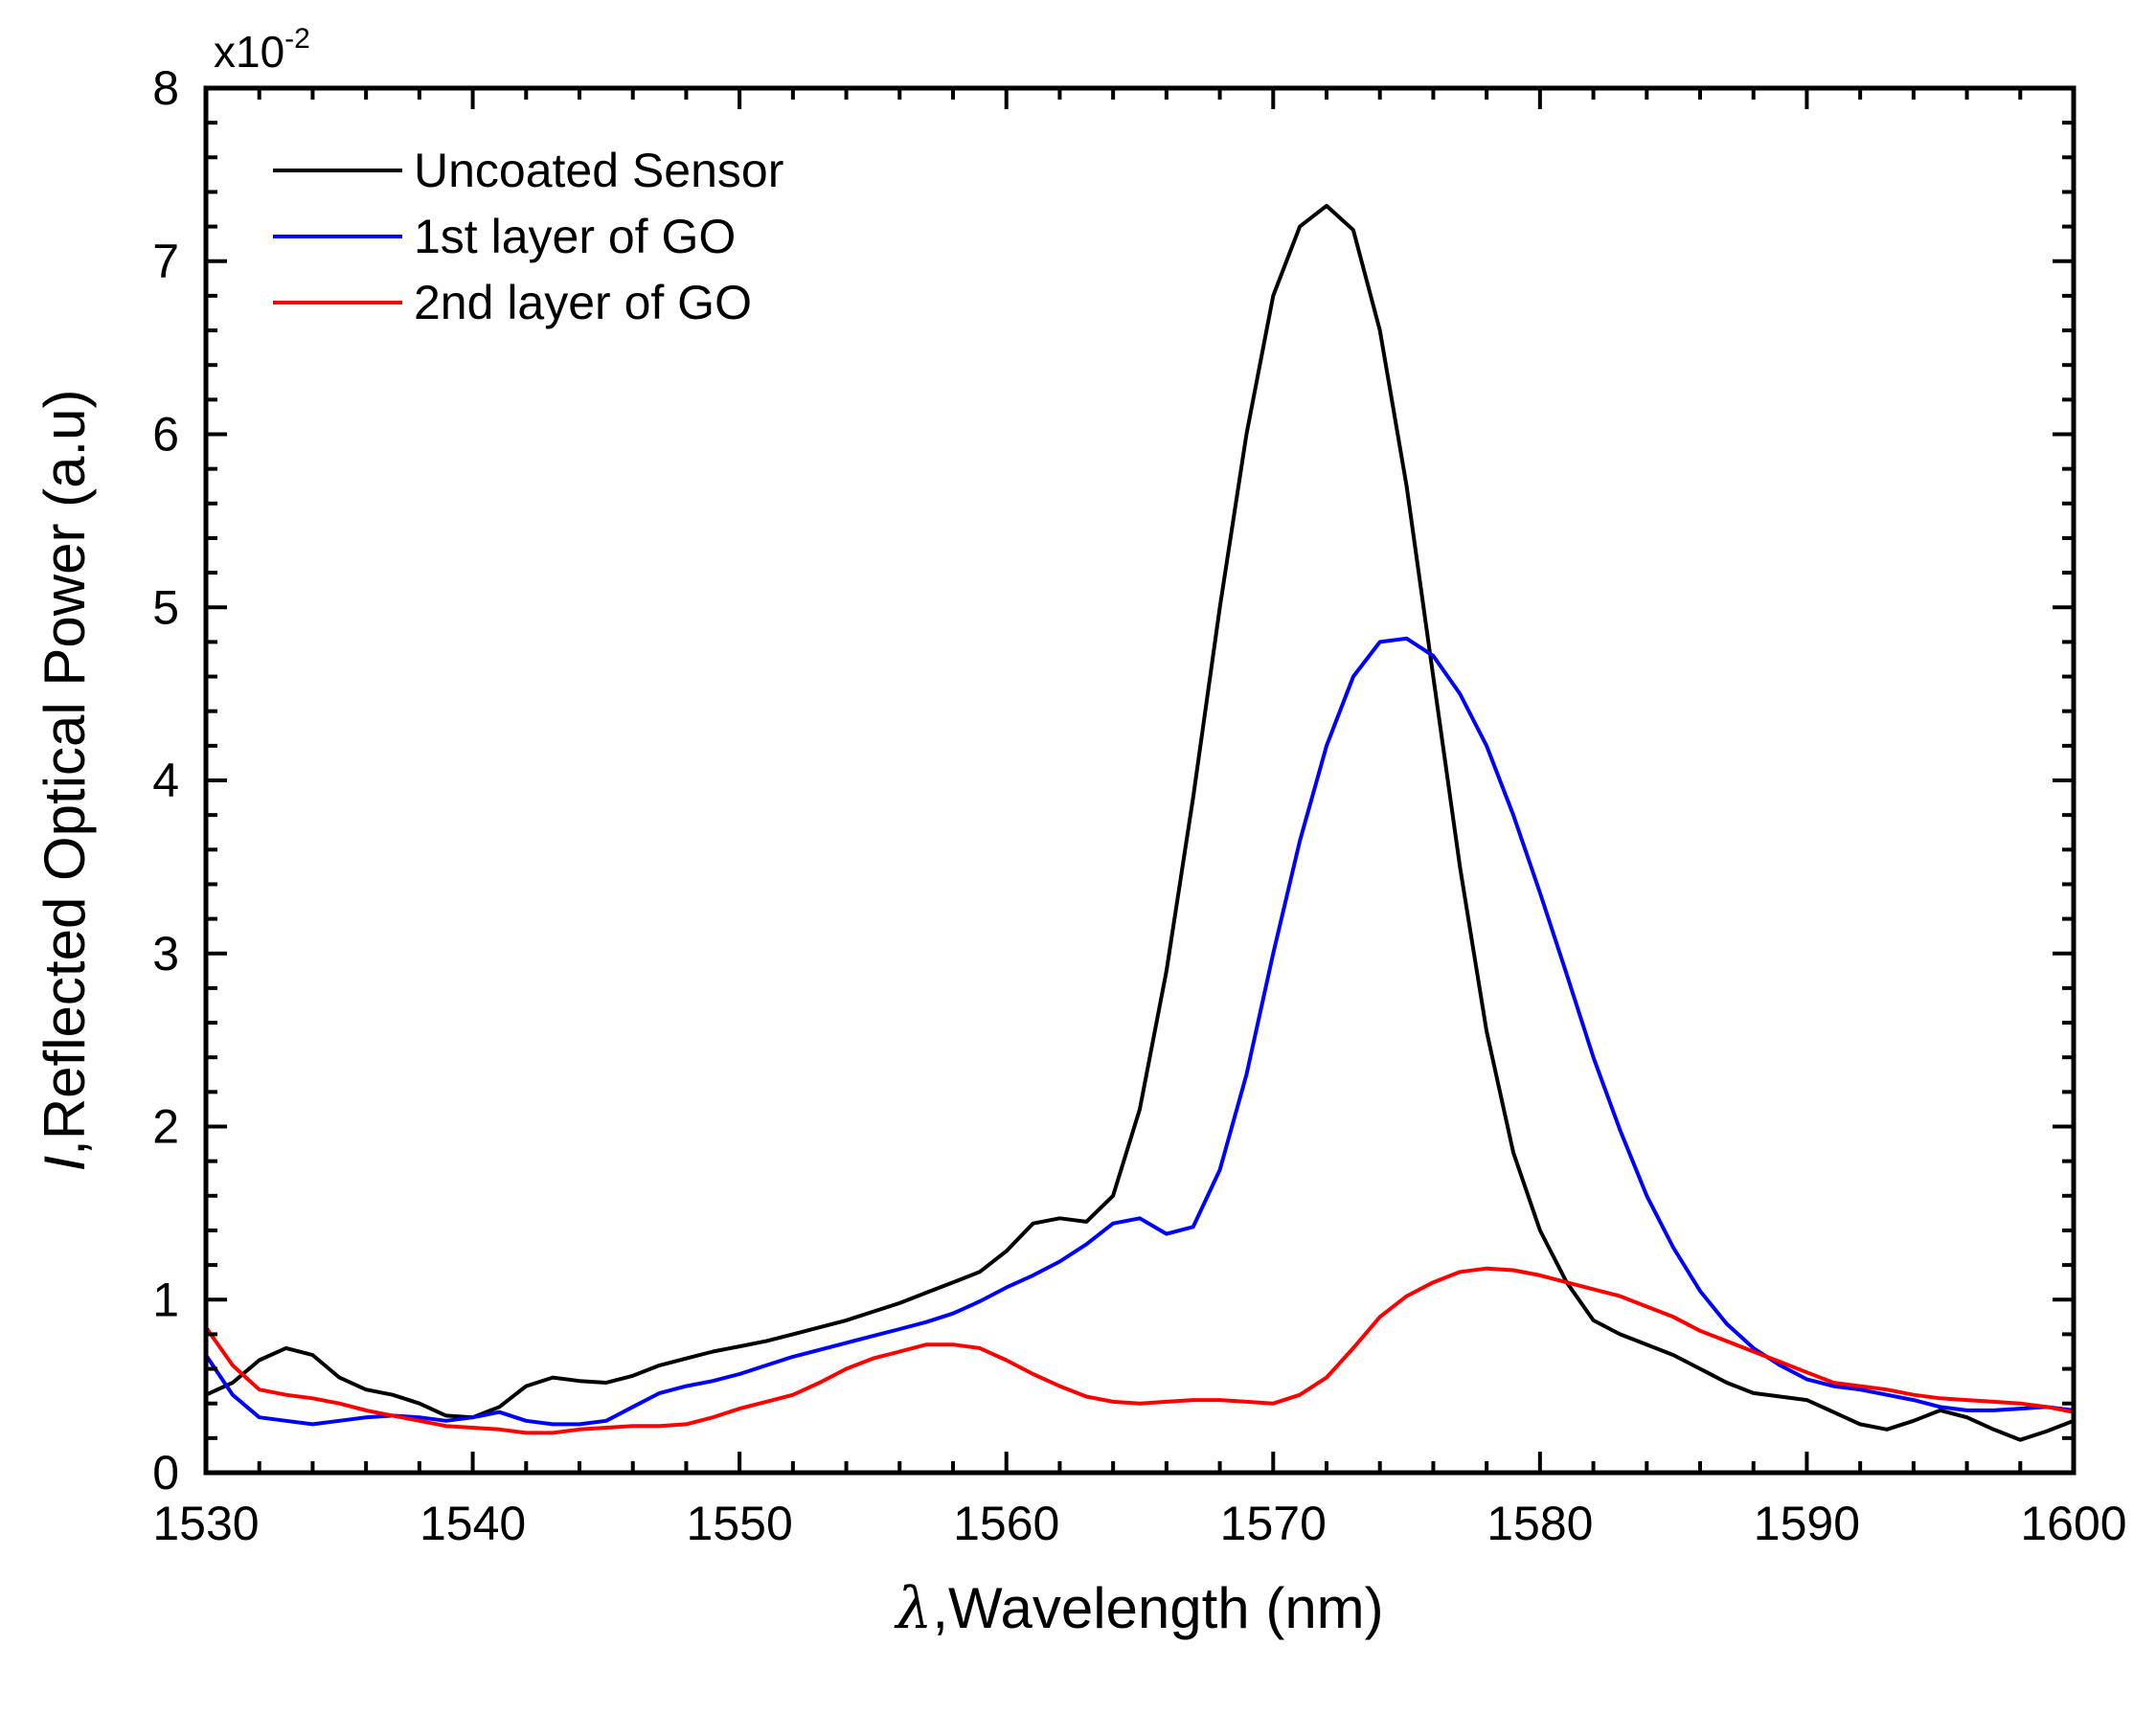  What do you see at coordinates (165, 1473) in the screenshot?
I see `y-tick-label: 0` at bounding box center [165, 1473].